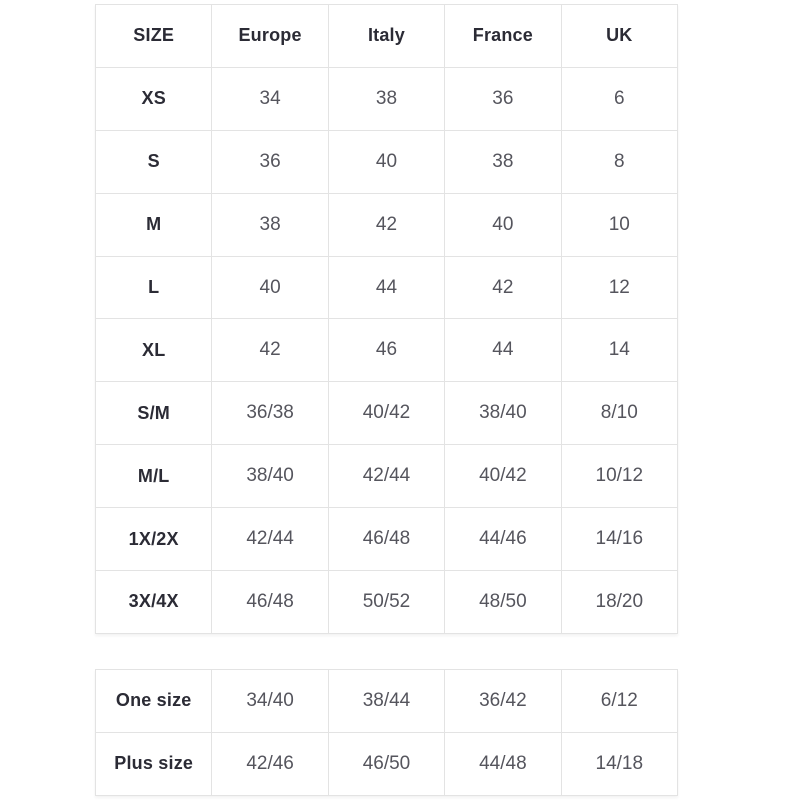 This screenshot has width=800, height=800. I want to click on row-label: M, so click(153, 224).